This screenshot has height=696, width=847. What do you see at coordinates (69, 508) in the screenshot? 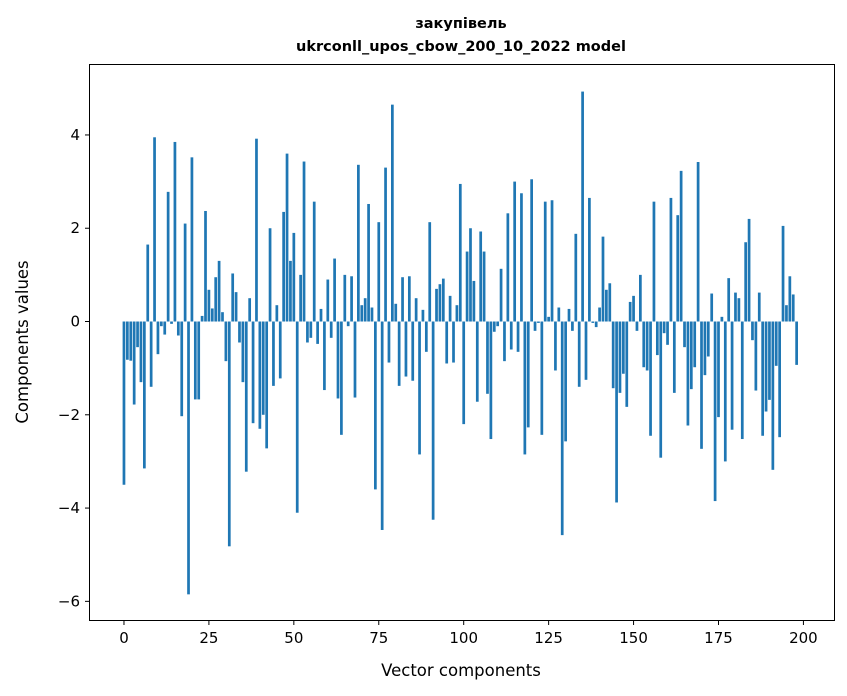
I see `y-tick-label: −4` at bounding box center [69, 508].